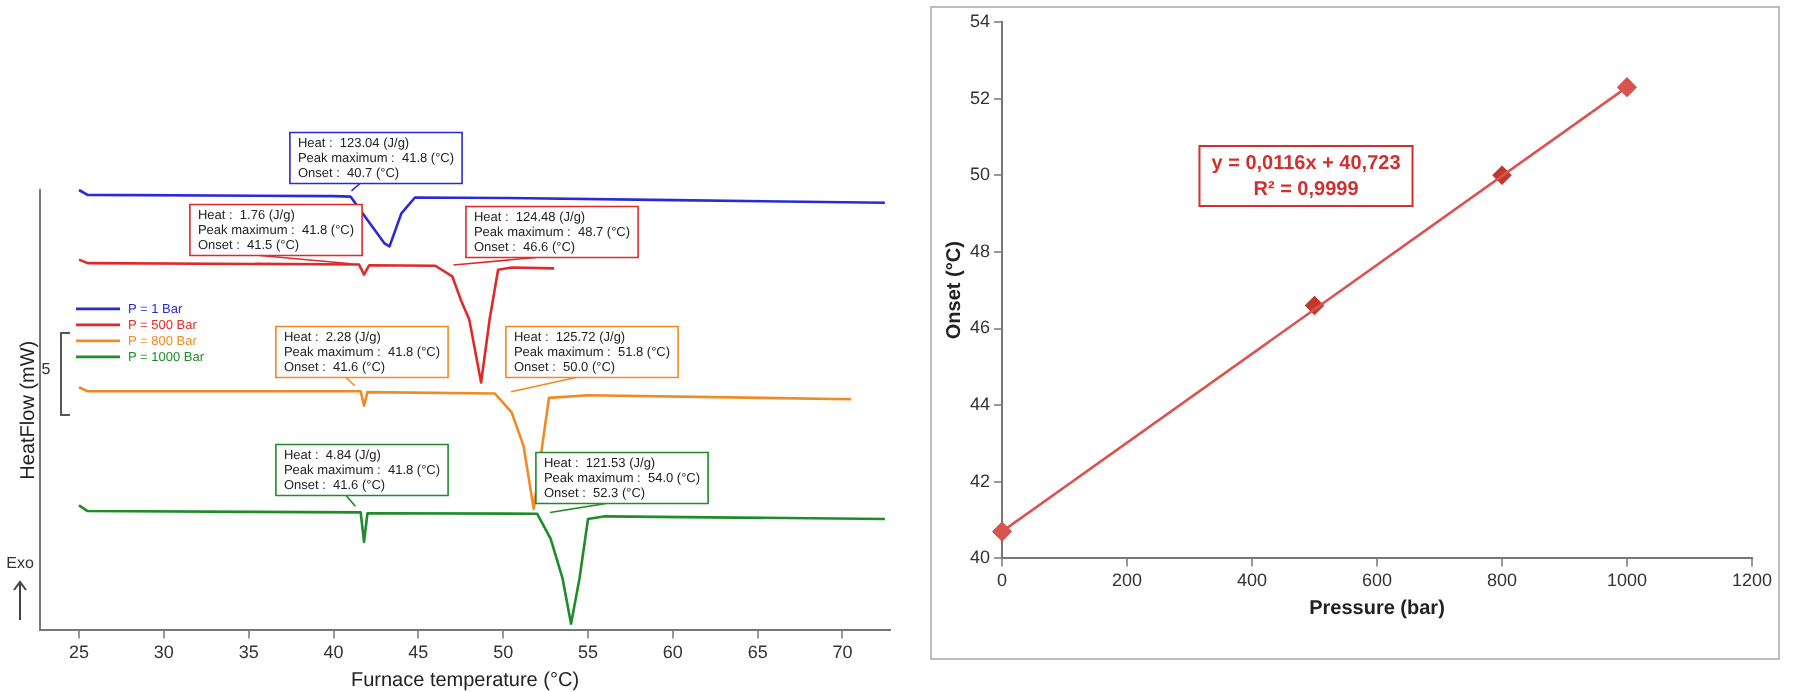 Image resolution: width=1800 pixels, height=692 pixels. Describe the element at coordinates (1377, 608) in the screenshot. I see `x-axis-title: Pressure (bar)` at that location.